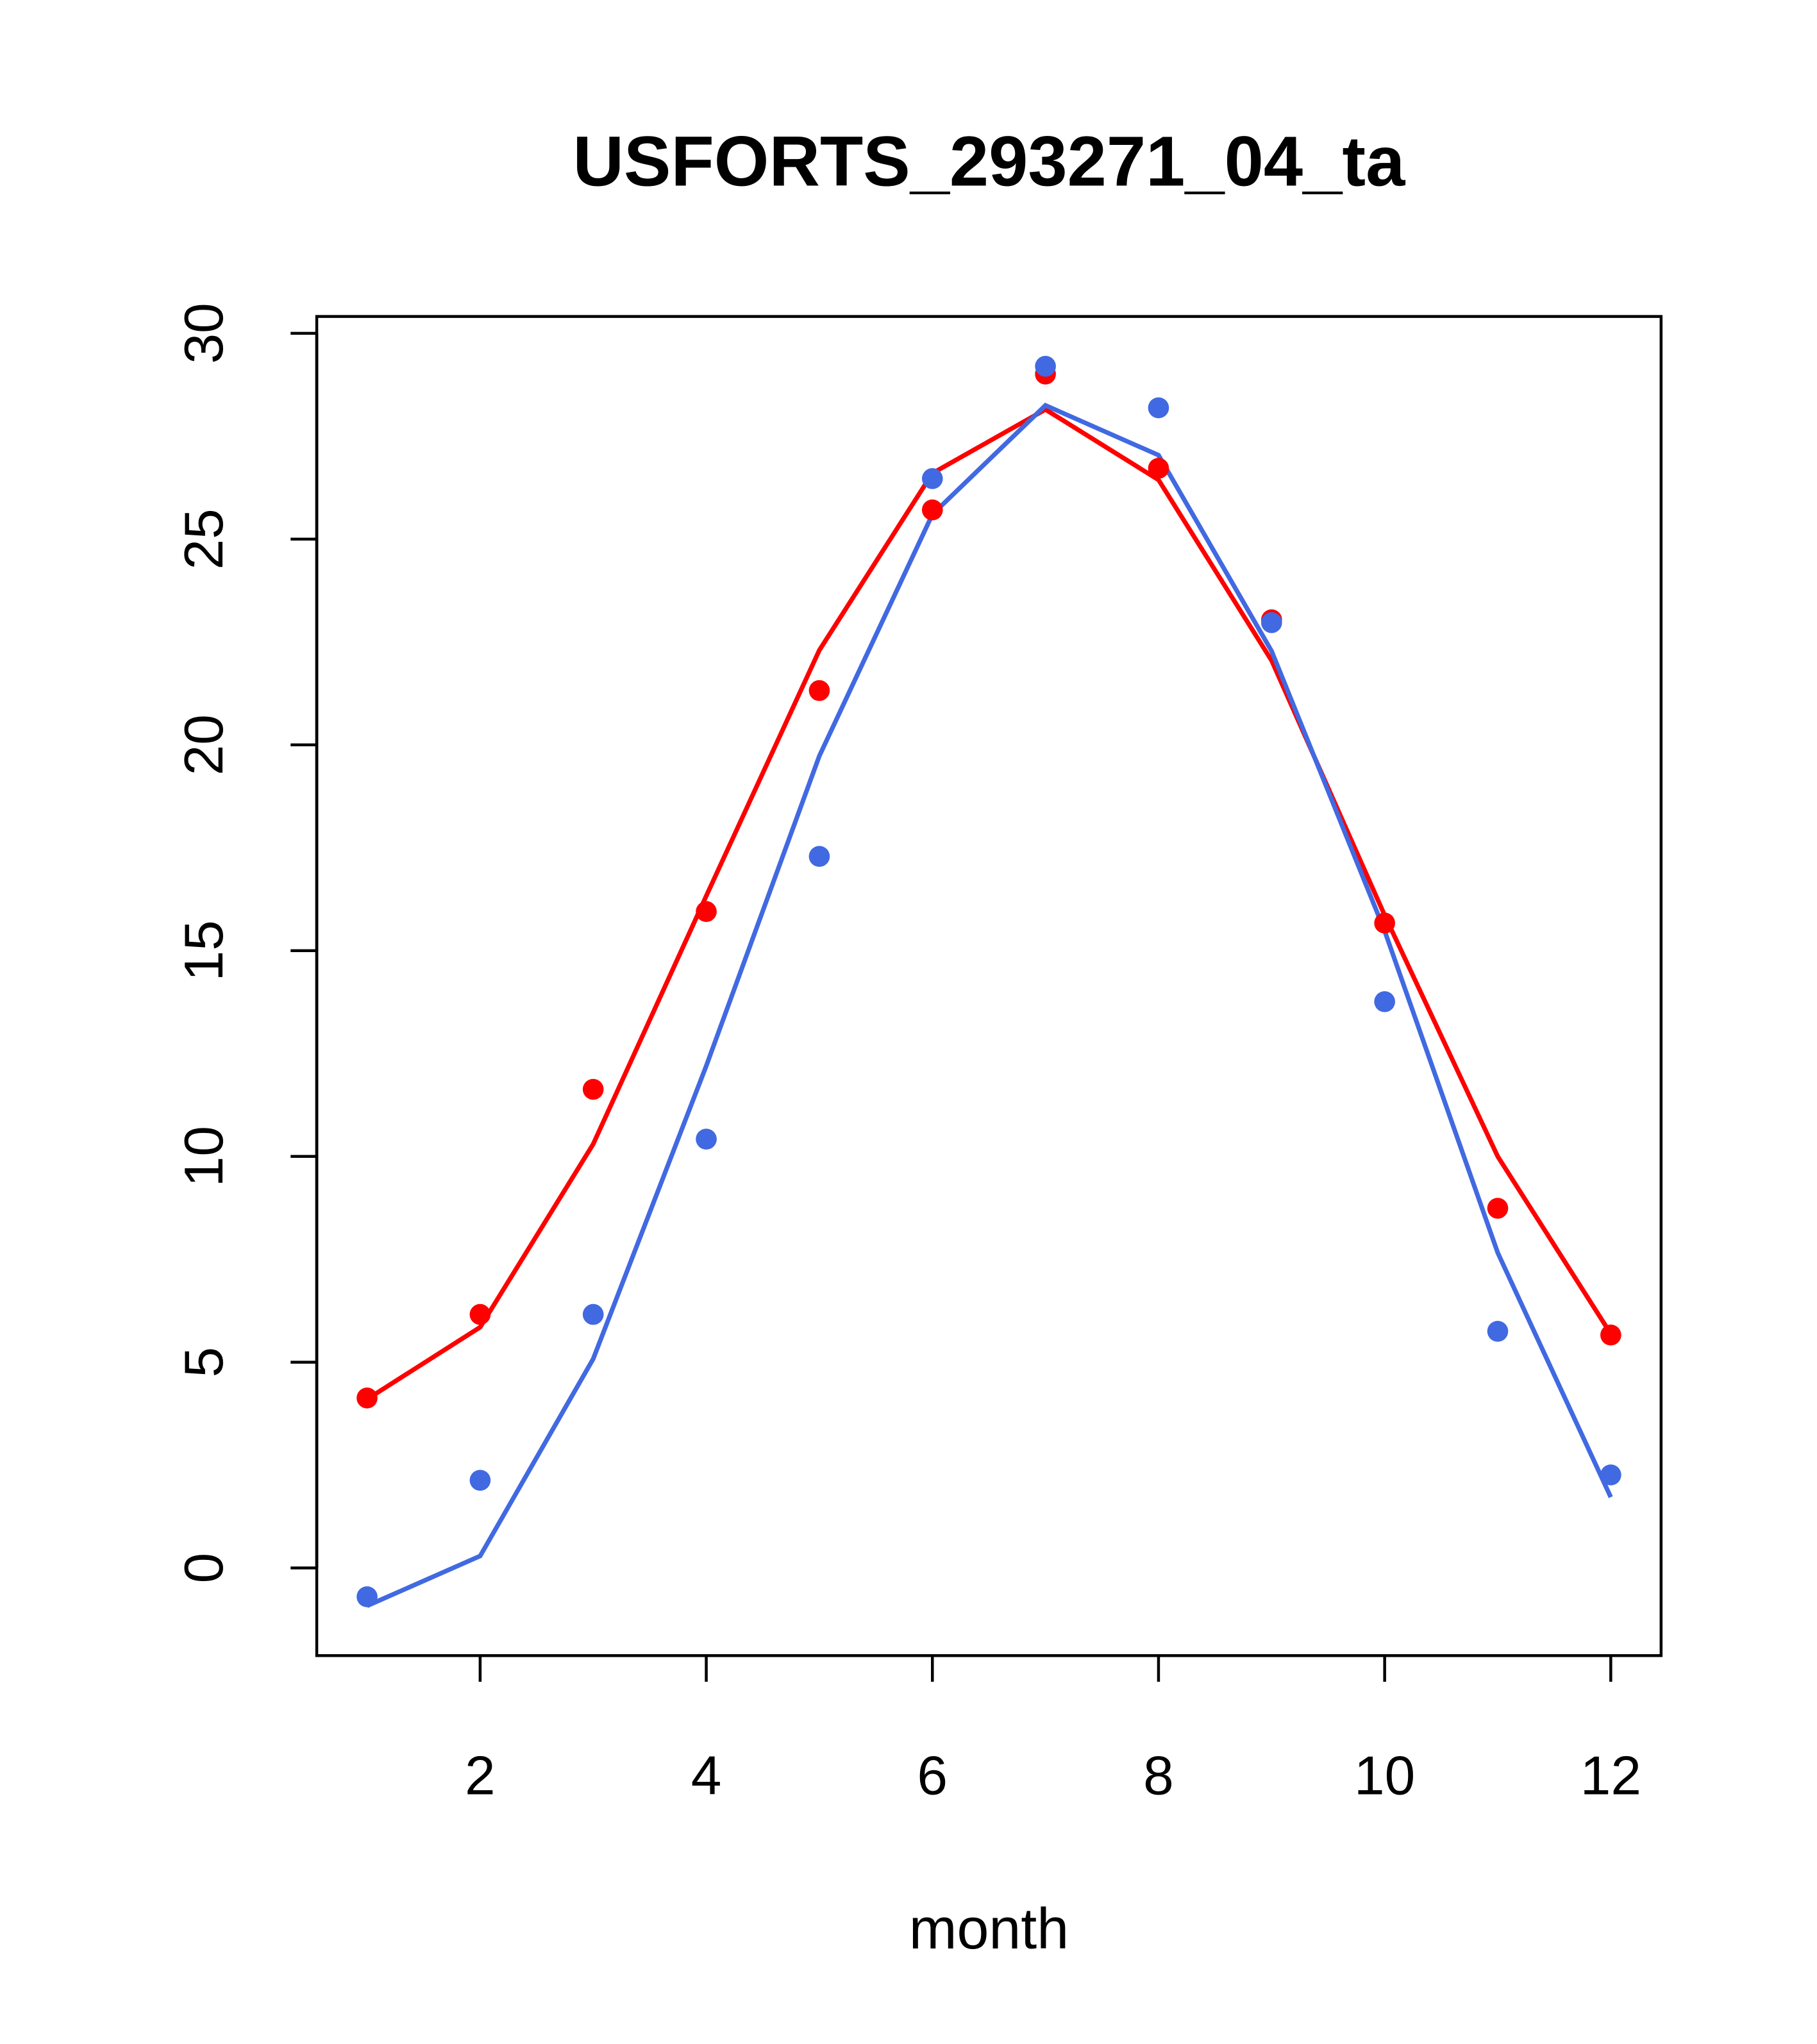 This screenshot has width=1817, height=2044. What do you see at coordinates (246, 943) in the screenshot?
I see `y-axis: 0 5 10 15 20 25 30` at bounding box center [246, 943].